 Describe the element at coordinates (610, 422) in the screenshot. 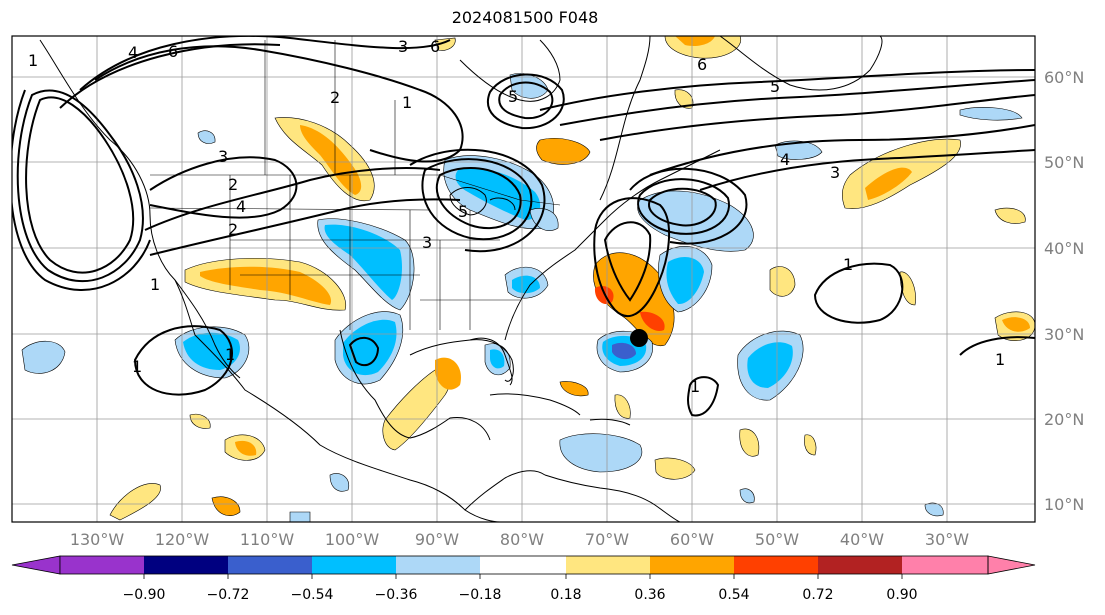

I see `hispaniola` at that location.